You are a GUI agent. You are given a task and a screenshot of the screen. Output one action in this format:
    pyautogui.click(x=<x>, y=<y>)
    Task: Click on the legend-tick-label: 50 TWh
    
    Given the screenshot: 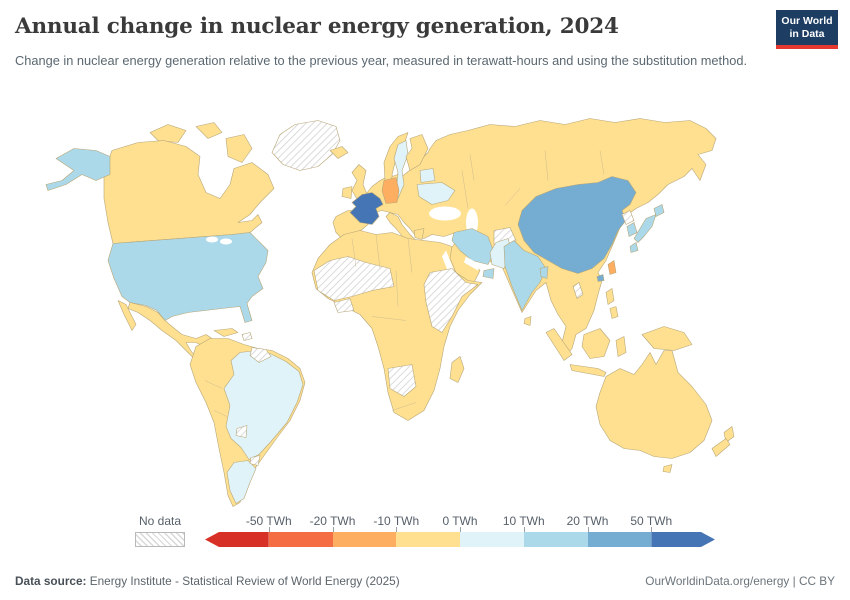 What is the action you would take?
    pyautogui.click(x=651, y=521)
    